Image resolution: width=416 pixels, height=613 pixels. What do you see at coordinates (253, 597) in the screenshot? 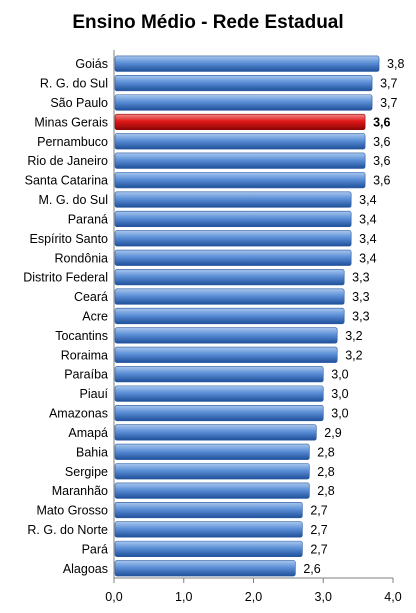
I see `x-tick-label: 2,0` at bounding box center [253, 597].